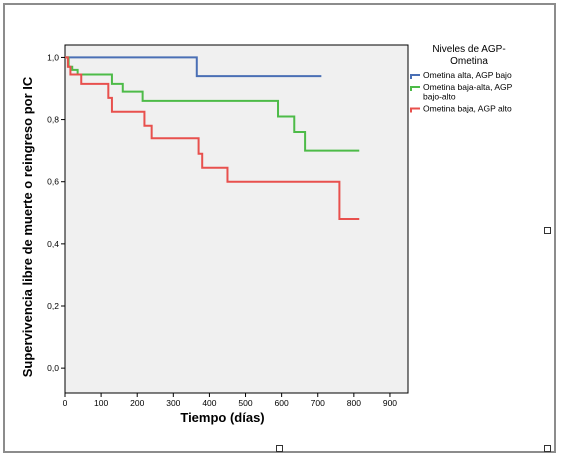 The width and height of the screenshot is (571, 473). What do you see at coordinates (282, 403) in the screenshot?
I see `x-tick-label: 600` at bounding box center [282, 403].